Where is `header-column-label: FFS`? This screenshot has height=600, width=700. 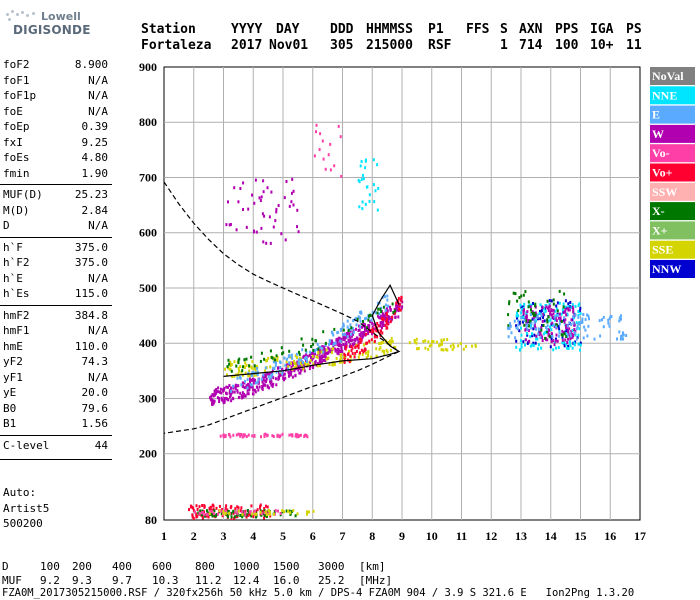
header-column-label: FFS is located at coordinates (478, 29).